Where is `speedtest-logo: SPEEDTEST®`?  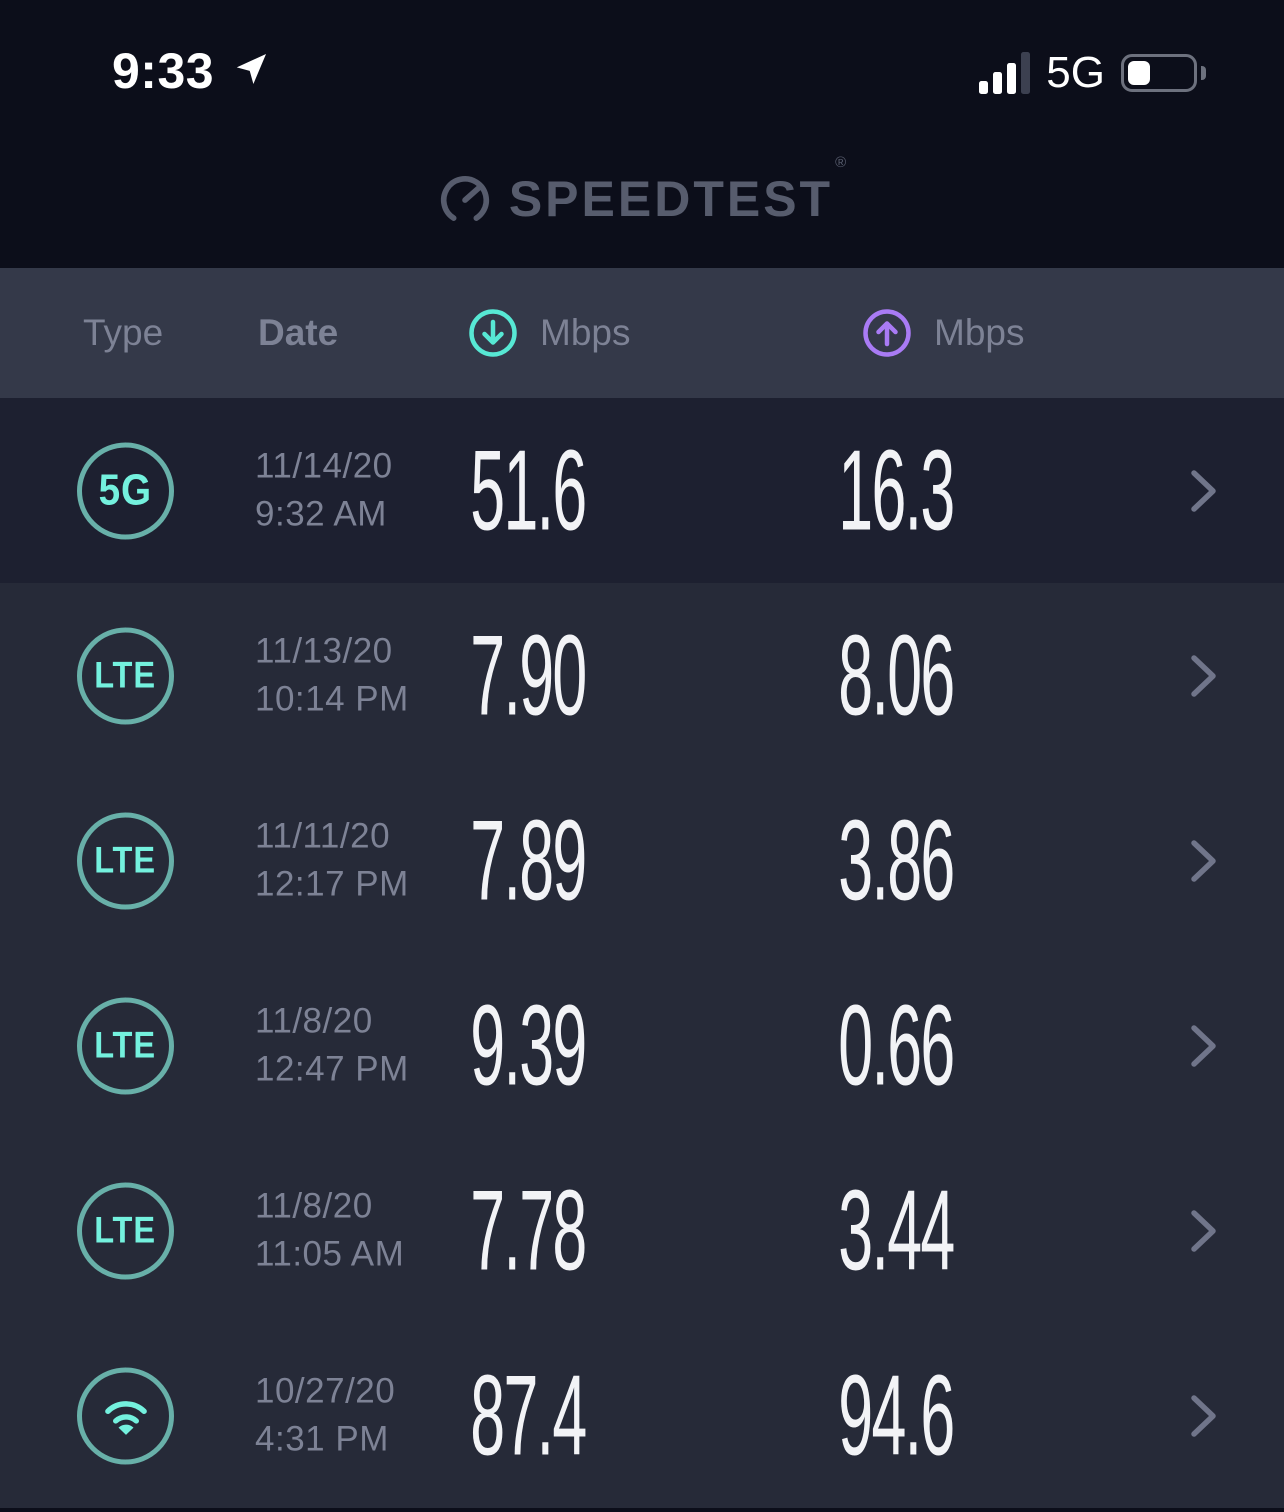 speedtest-logo: SPEEDTEST® is located at coordinates (642, 199).